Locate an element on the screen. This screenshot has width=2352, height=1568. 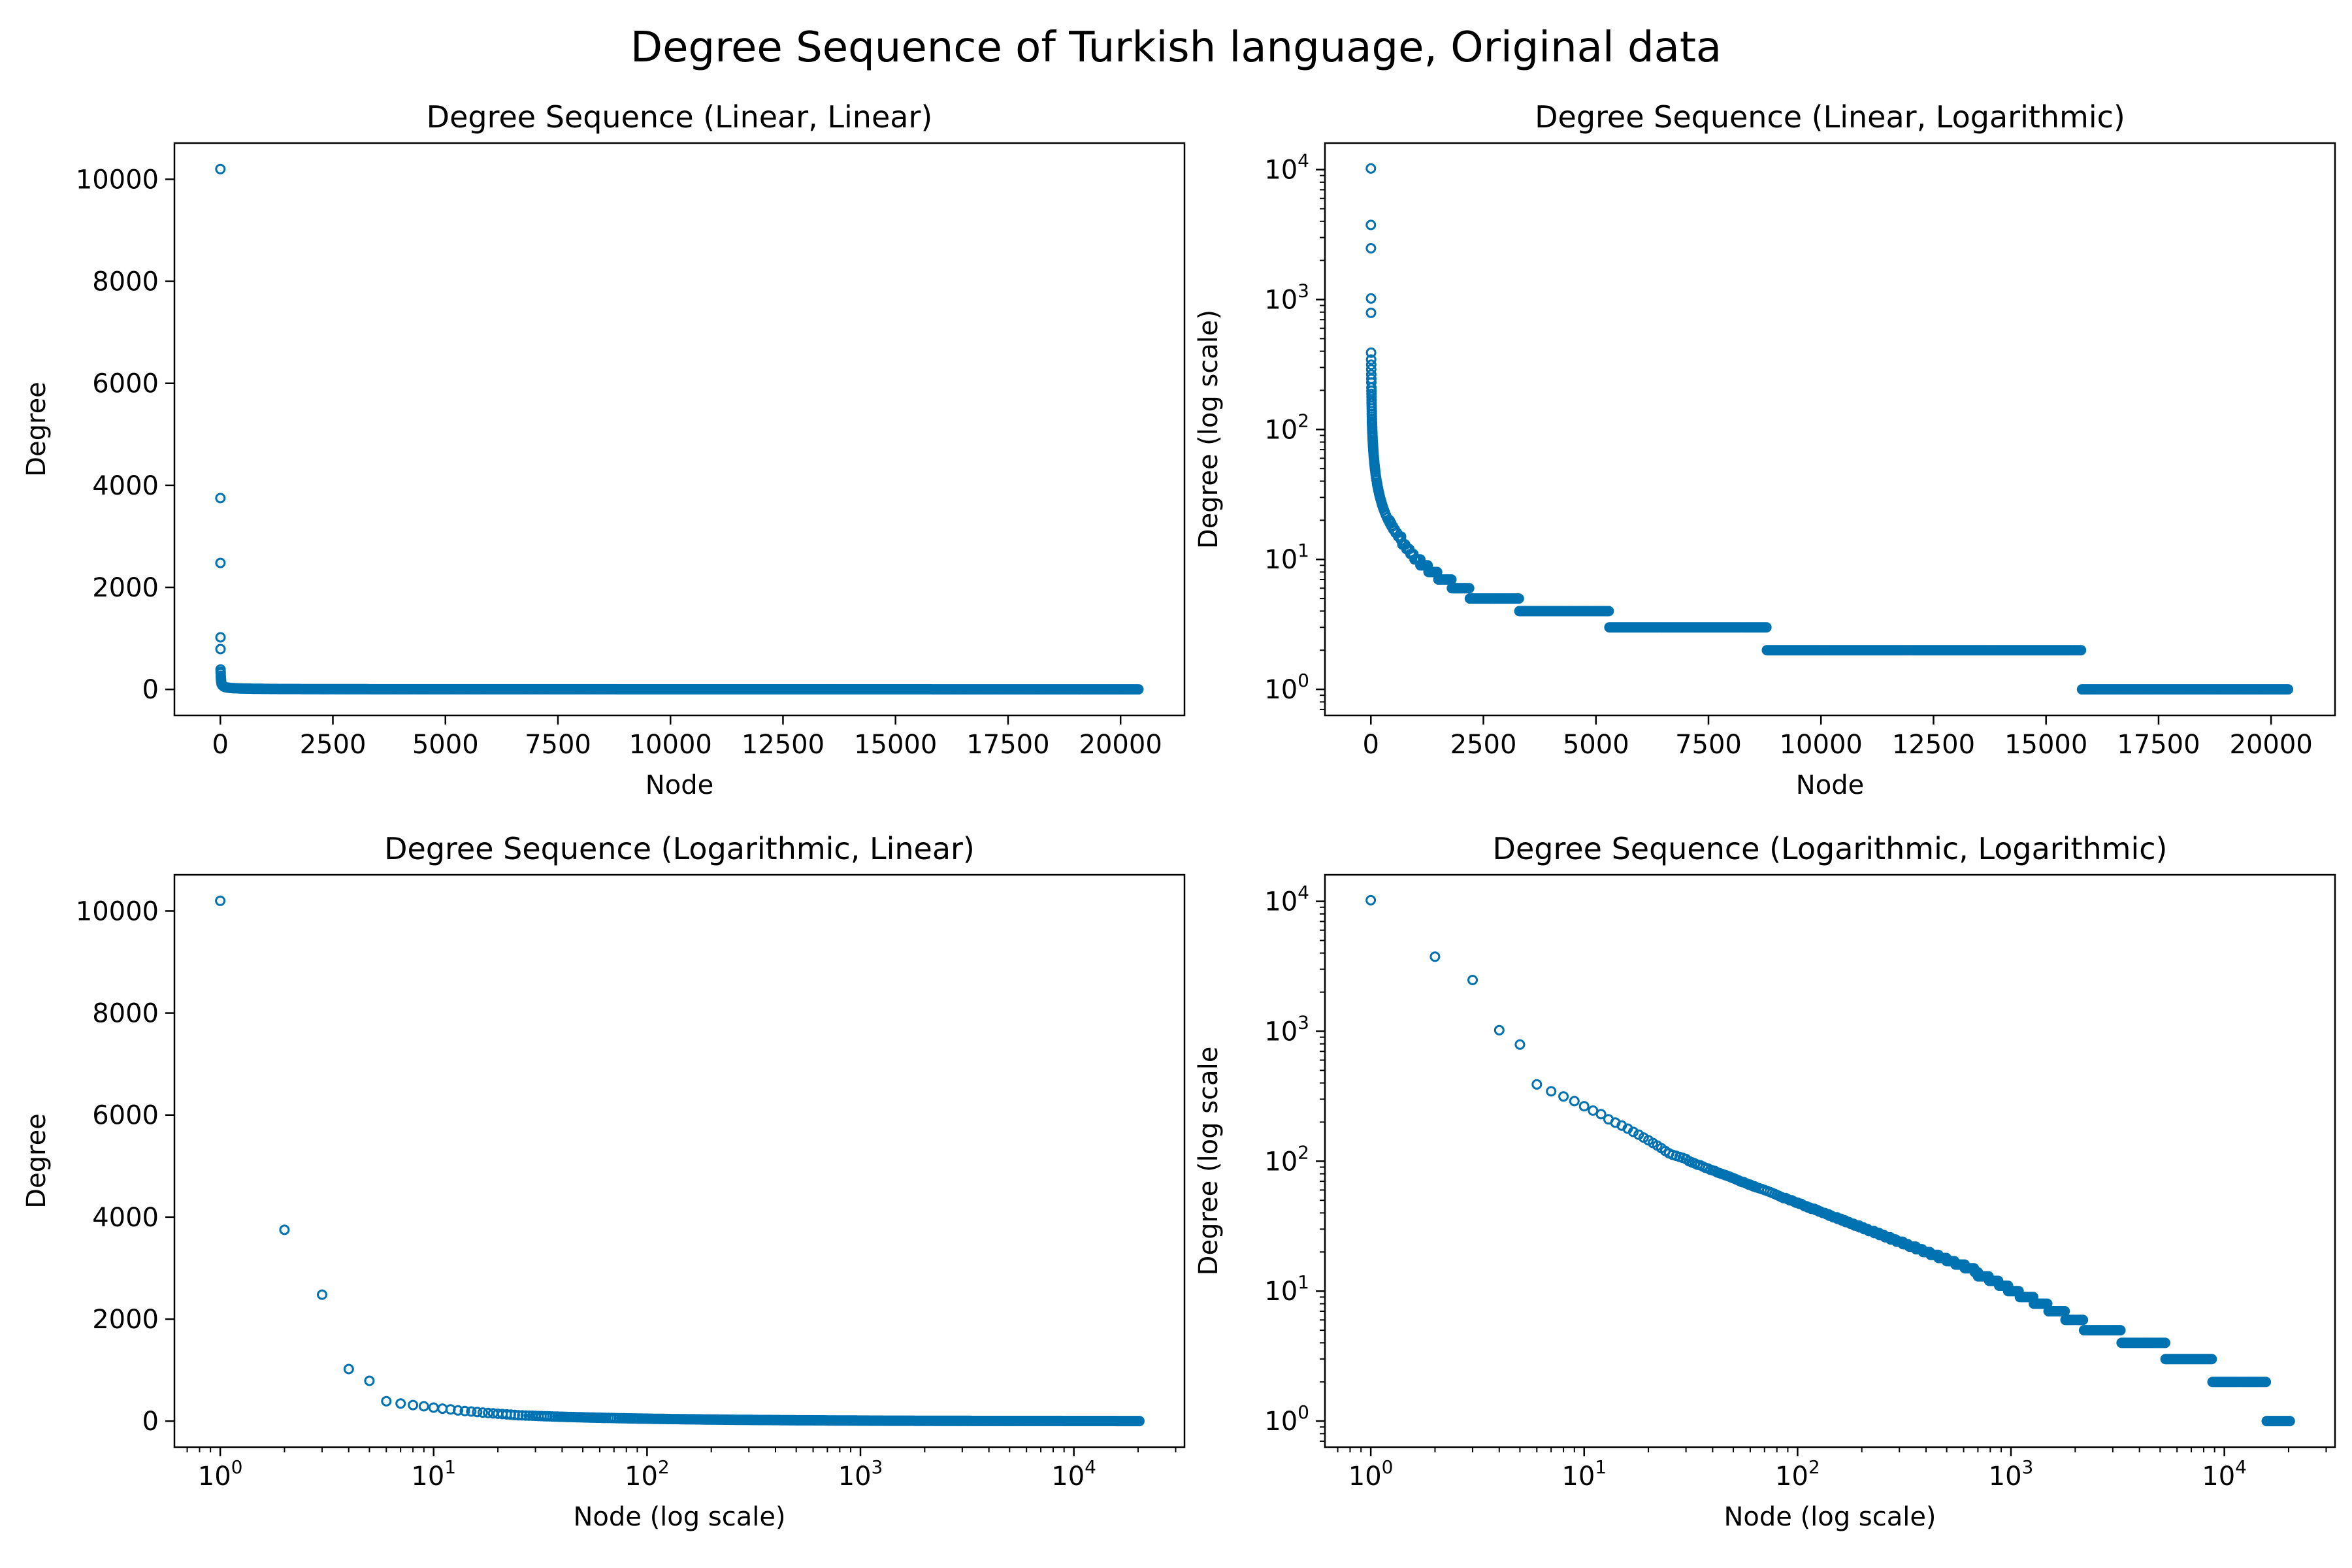
y-tick-label: 6000 is located at coordinates (125, 384).